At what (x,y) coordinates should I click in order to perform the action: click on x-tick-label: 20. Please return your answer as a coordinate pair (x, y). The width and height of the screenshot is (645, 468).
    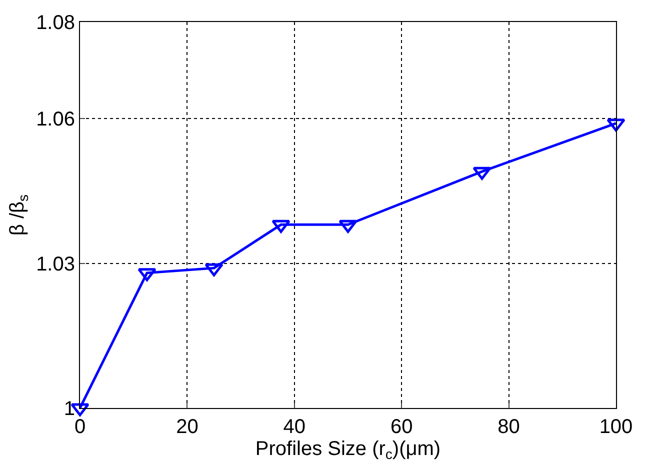
    Looking at the image, I should click on (187, 427).